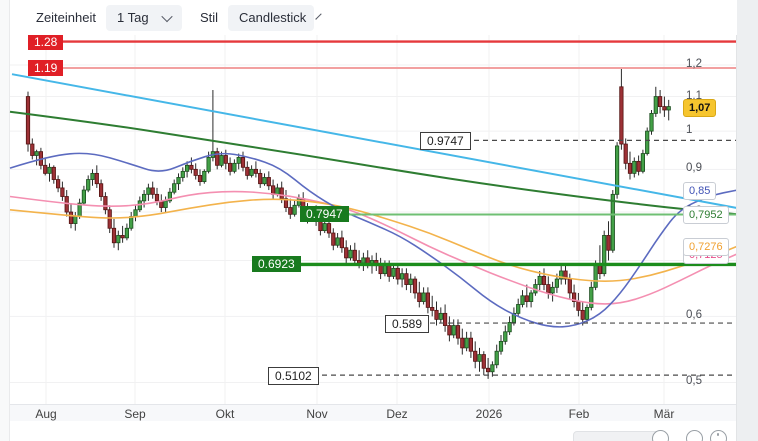  What do you see at coordinates (373, 413) in the screenshot?
I see `x-axis: Aug Sep Okt Nov Dez 2026 Feb Mär` at bounding box center [373, 413].